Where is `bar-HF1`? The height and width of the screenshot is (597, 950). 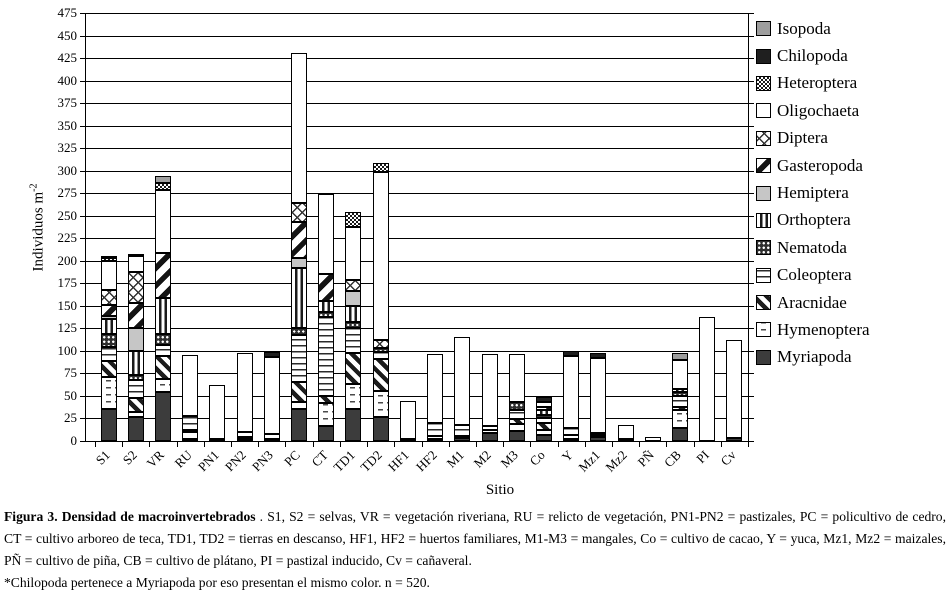 bar-HF1 is located at coordinates (407, 421).